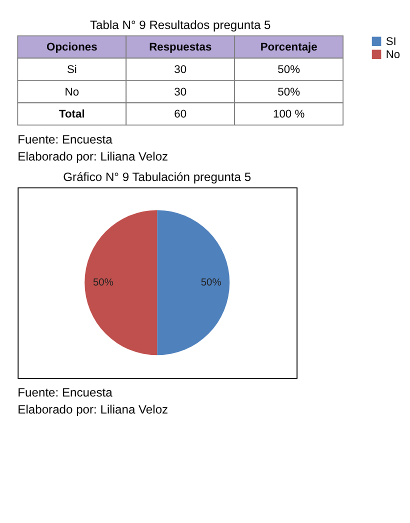 The height and width of the screenshot is (523, 410). Describe the element at coordinates (289, 48) in the screenshot. I see `category-label: Porcentaje` at that location.